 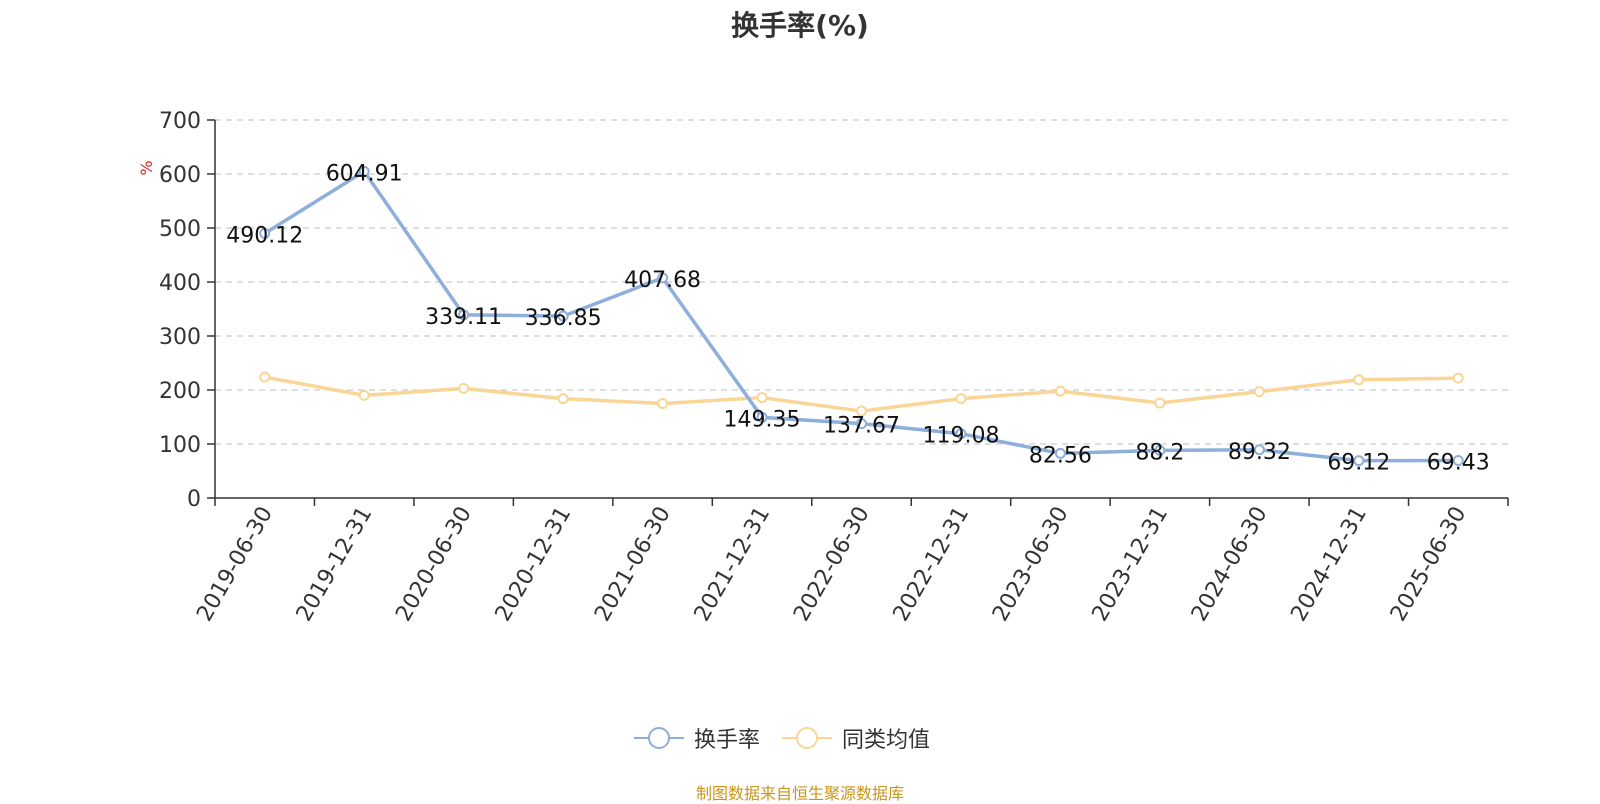 I want to click on legend-label-turnover: 换手率, so click(x=727, y=740).